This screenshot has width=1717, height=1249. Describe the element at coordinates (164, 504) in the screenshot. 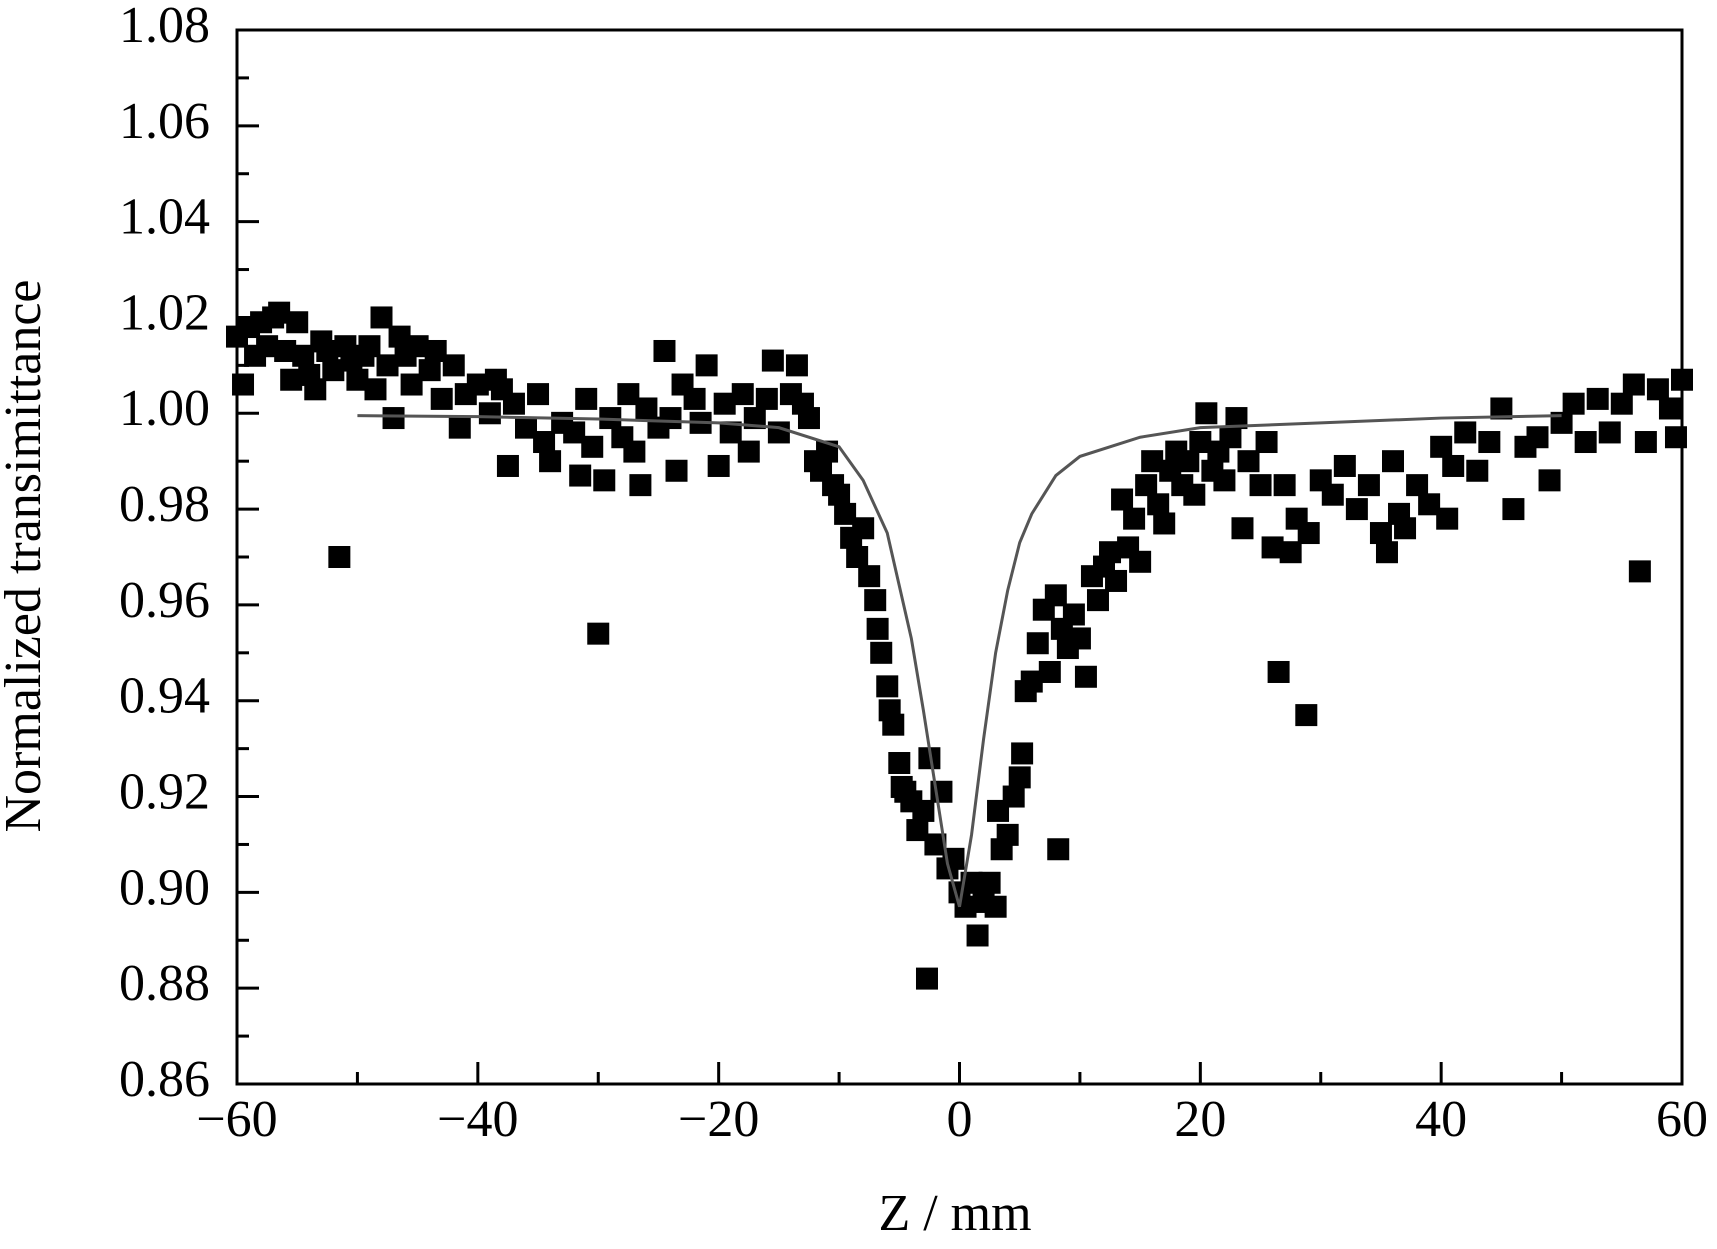

I see `y-tick-label: 0.98` at that location.